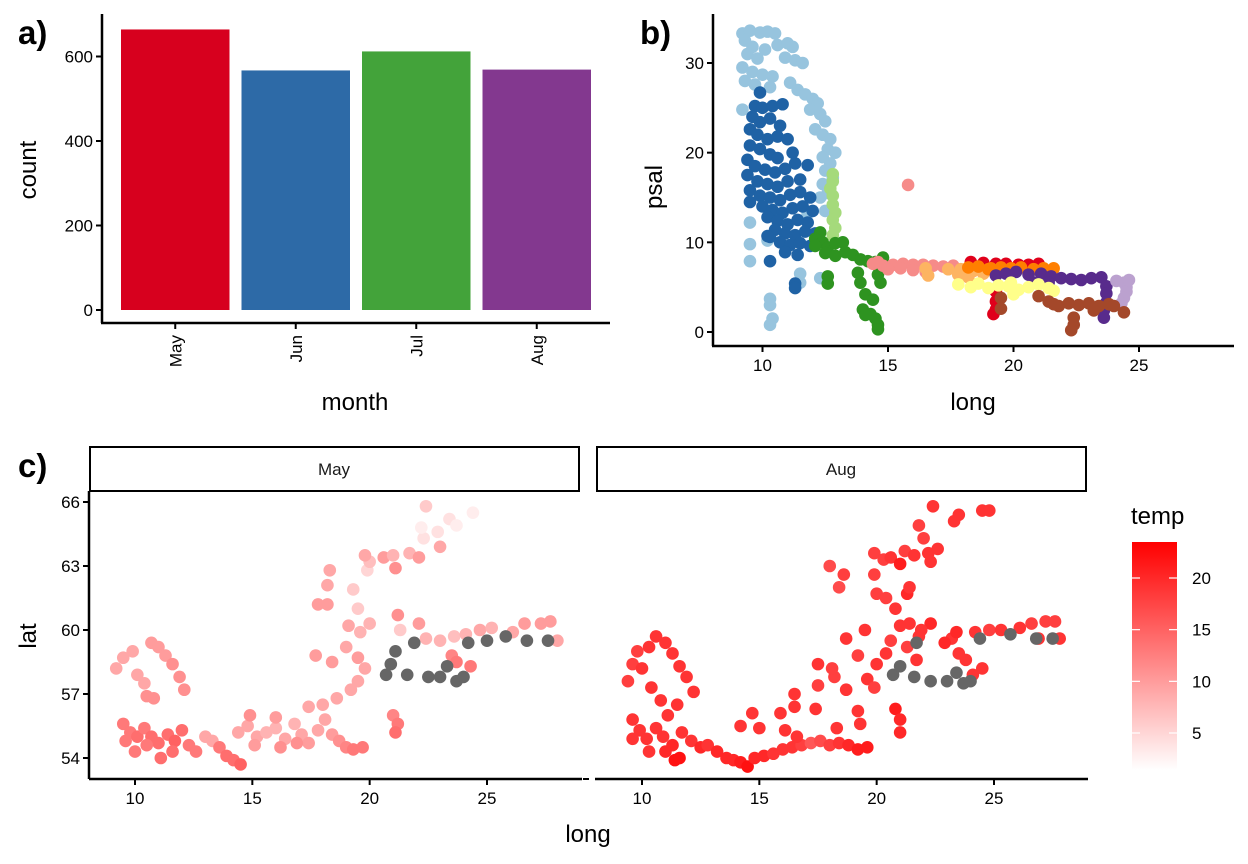  What do you see at coordinates (252, 798) in the screenshot?
I see `x-tick-label-c: 15` at bounding box center [252, 798].